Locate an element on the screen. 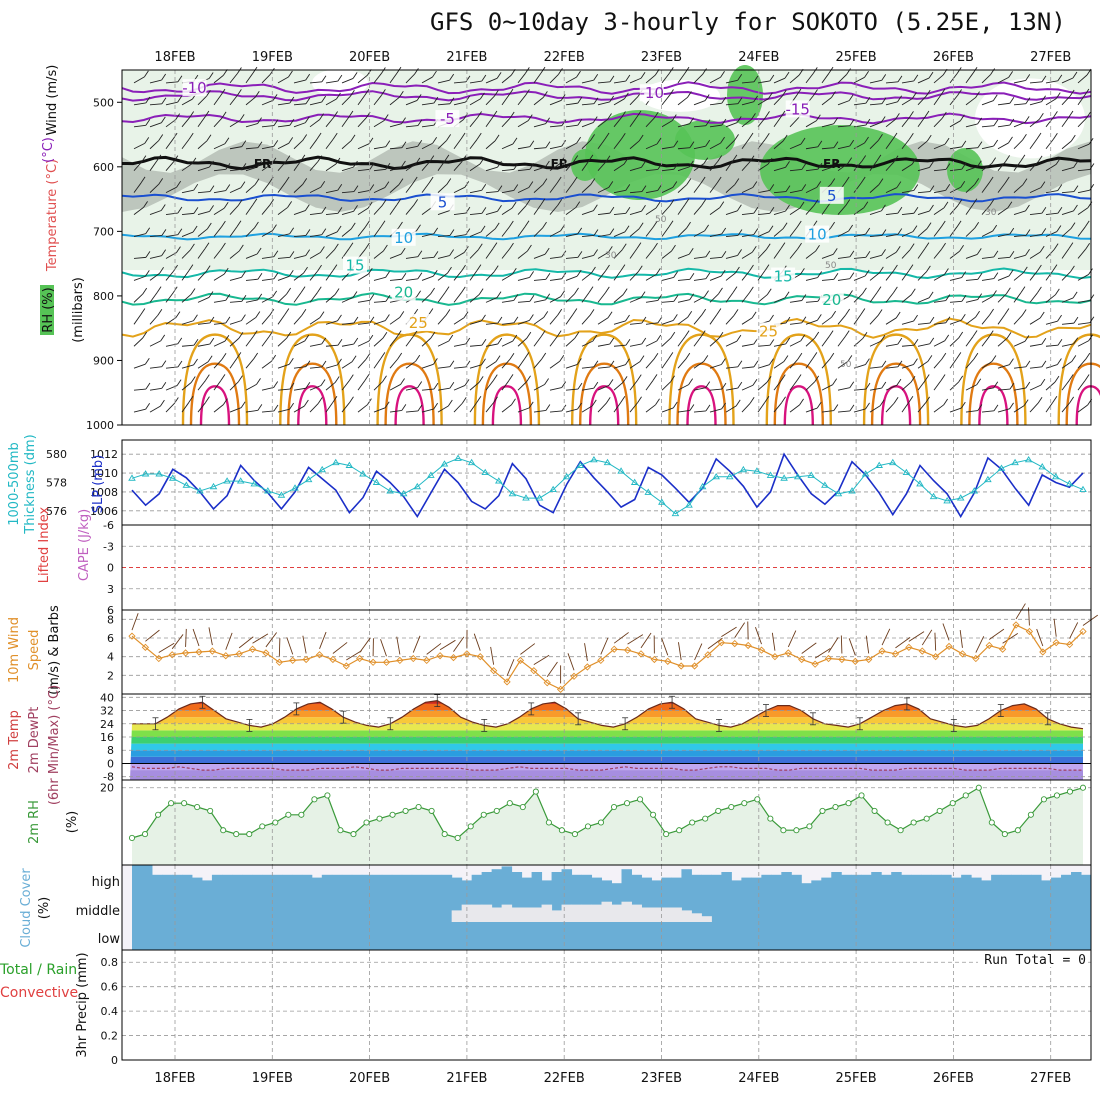  ytick-temp: -8 is located at coordinates (108, 777).